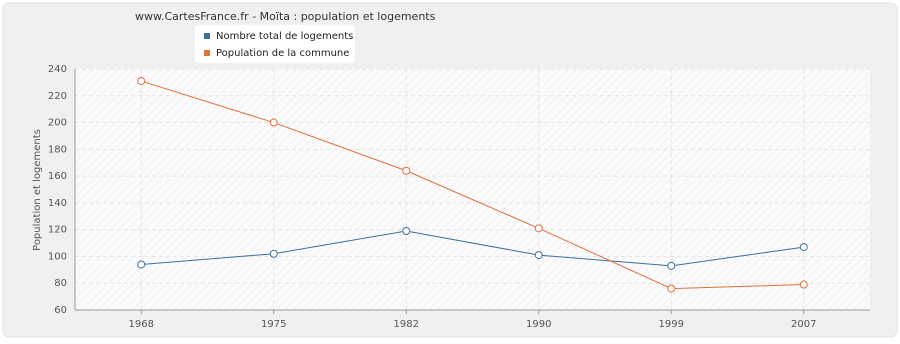 The height and width of the screenshot is (344, 900). What do you see at coordinates (671, 324) in the screenshot?
I see `x-tick-label: 1999` at bounding box center [671, 324].